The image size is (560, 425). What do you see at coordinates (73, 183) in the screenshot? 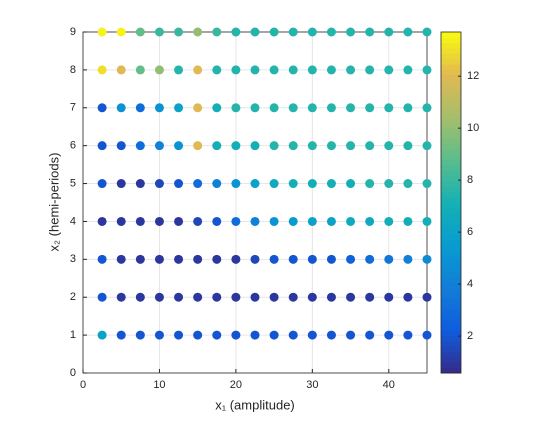
I see `y-tick-label: 5` at bounding box center [73, 183].